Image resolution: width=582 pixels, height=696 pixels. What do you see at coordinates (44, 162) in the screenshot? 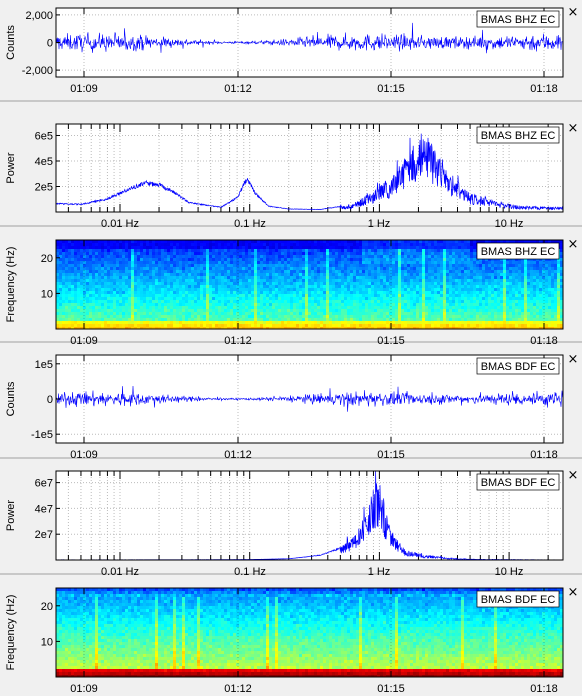
I see `y-tick-label: 4e5` at bounding box center [44, 162].